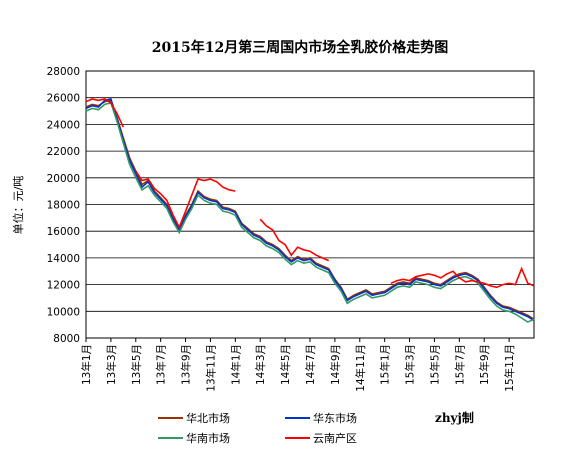 The image size is (581, 452). Describe the element at coordinates (161, 364) in the screenshot. I see `x-tick-label: 13年7月` at that location.